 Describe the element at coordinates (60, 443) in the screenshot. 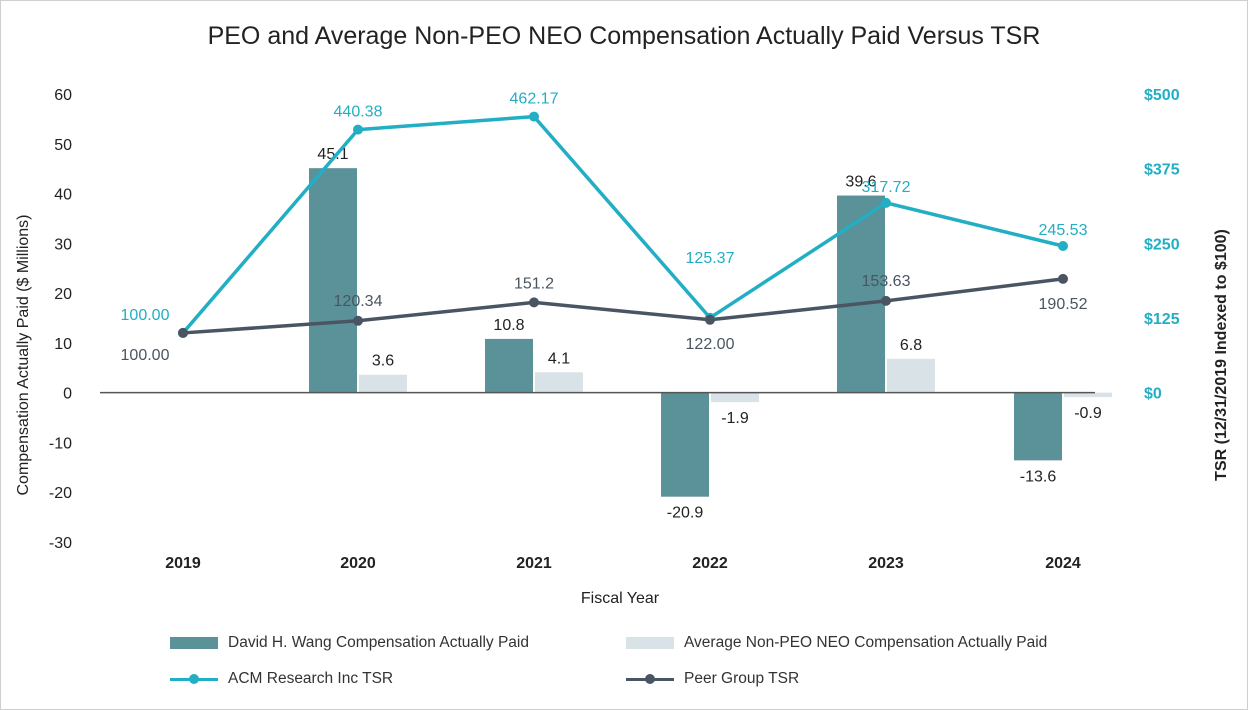

I see `y-tick-label: -10` at that location.